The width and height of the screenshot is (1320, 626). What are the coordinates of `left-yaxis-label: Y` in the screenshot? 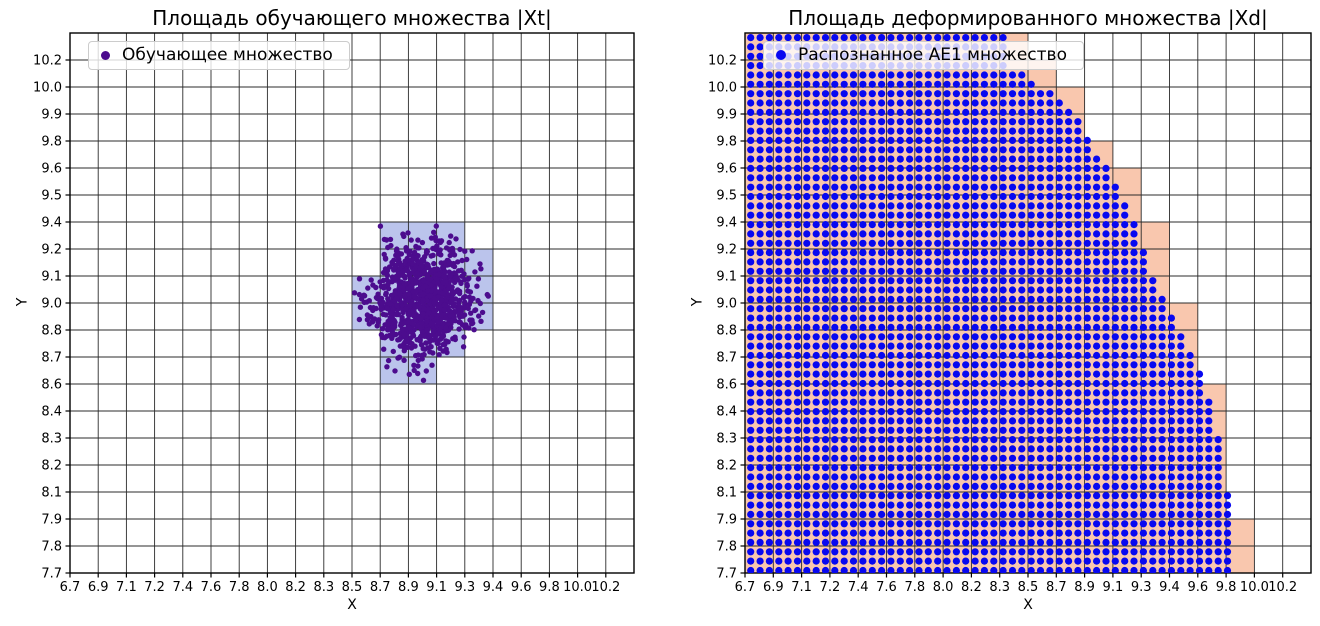 It's located at (22, 302).